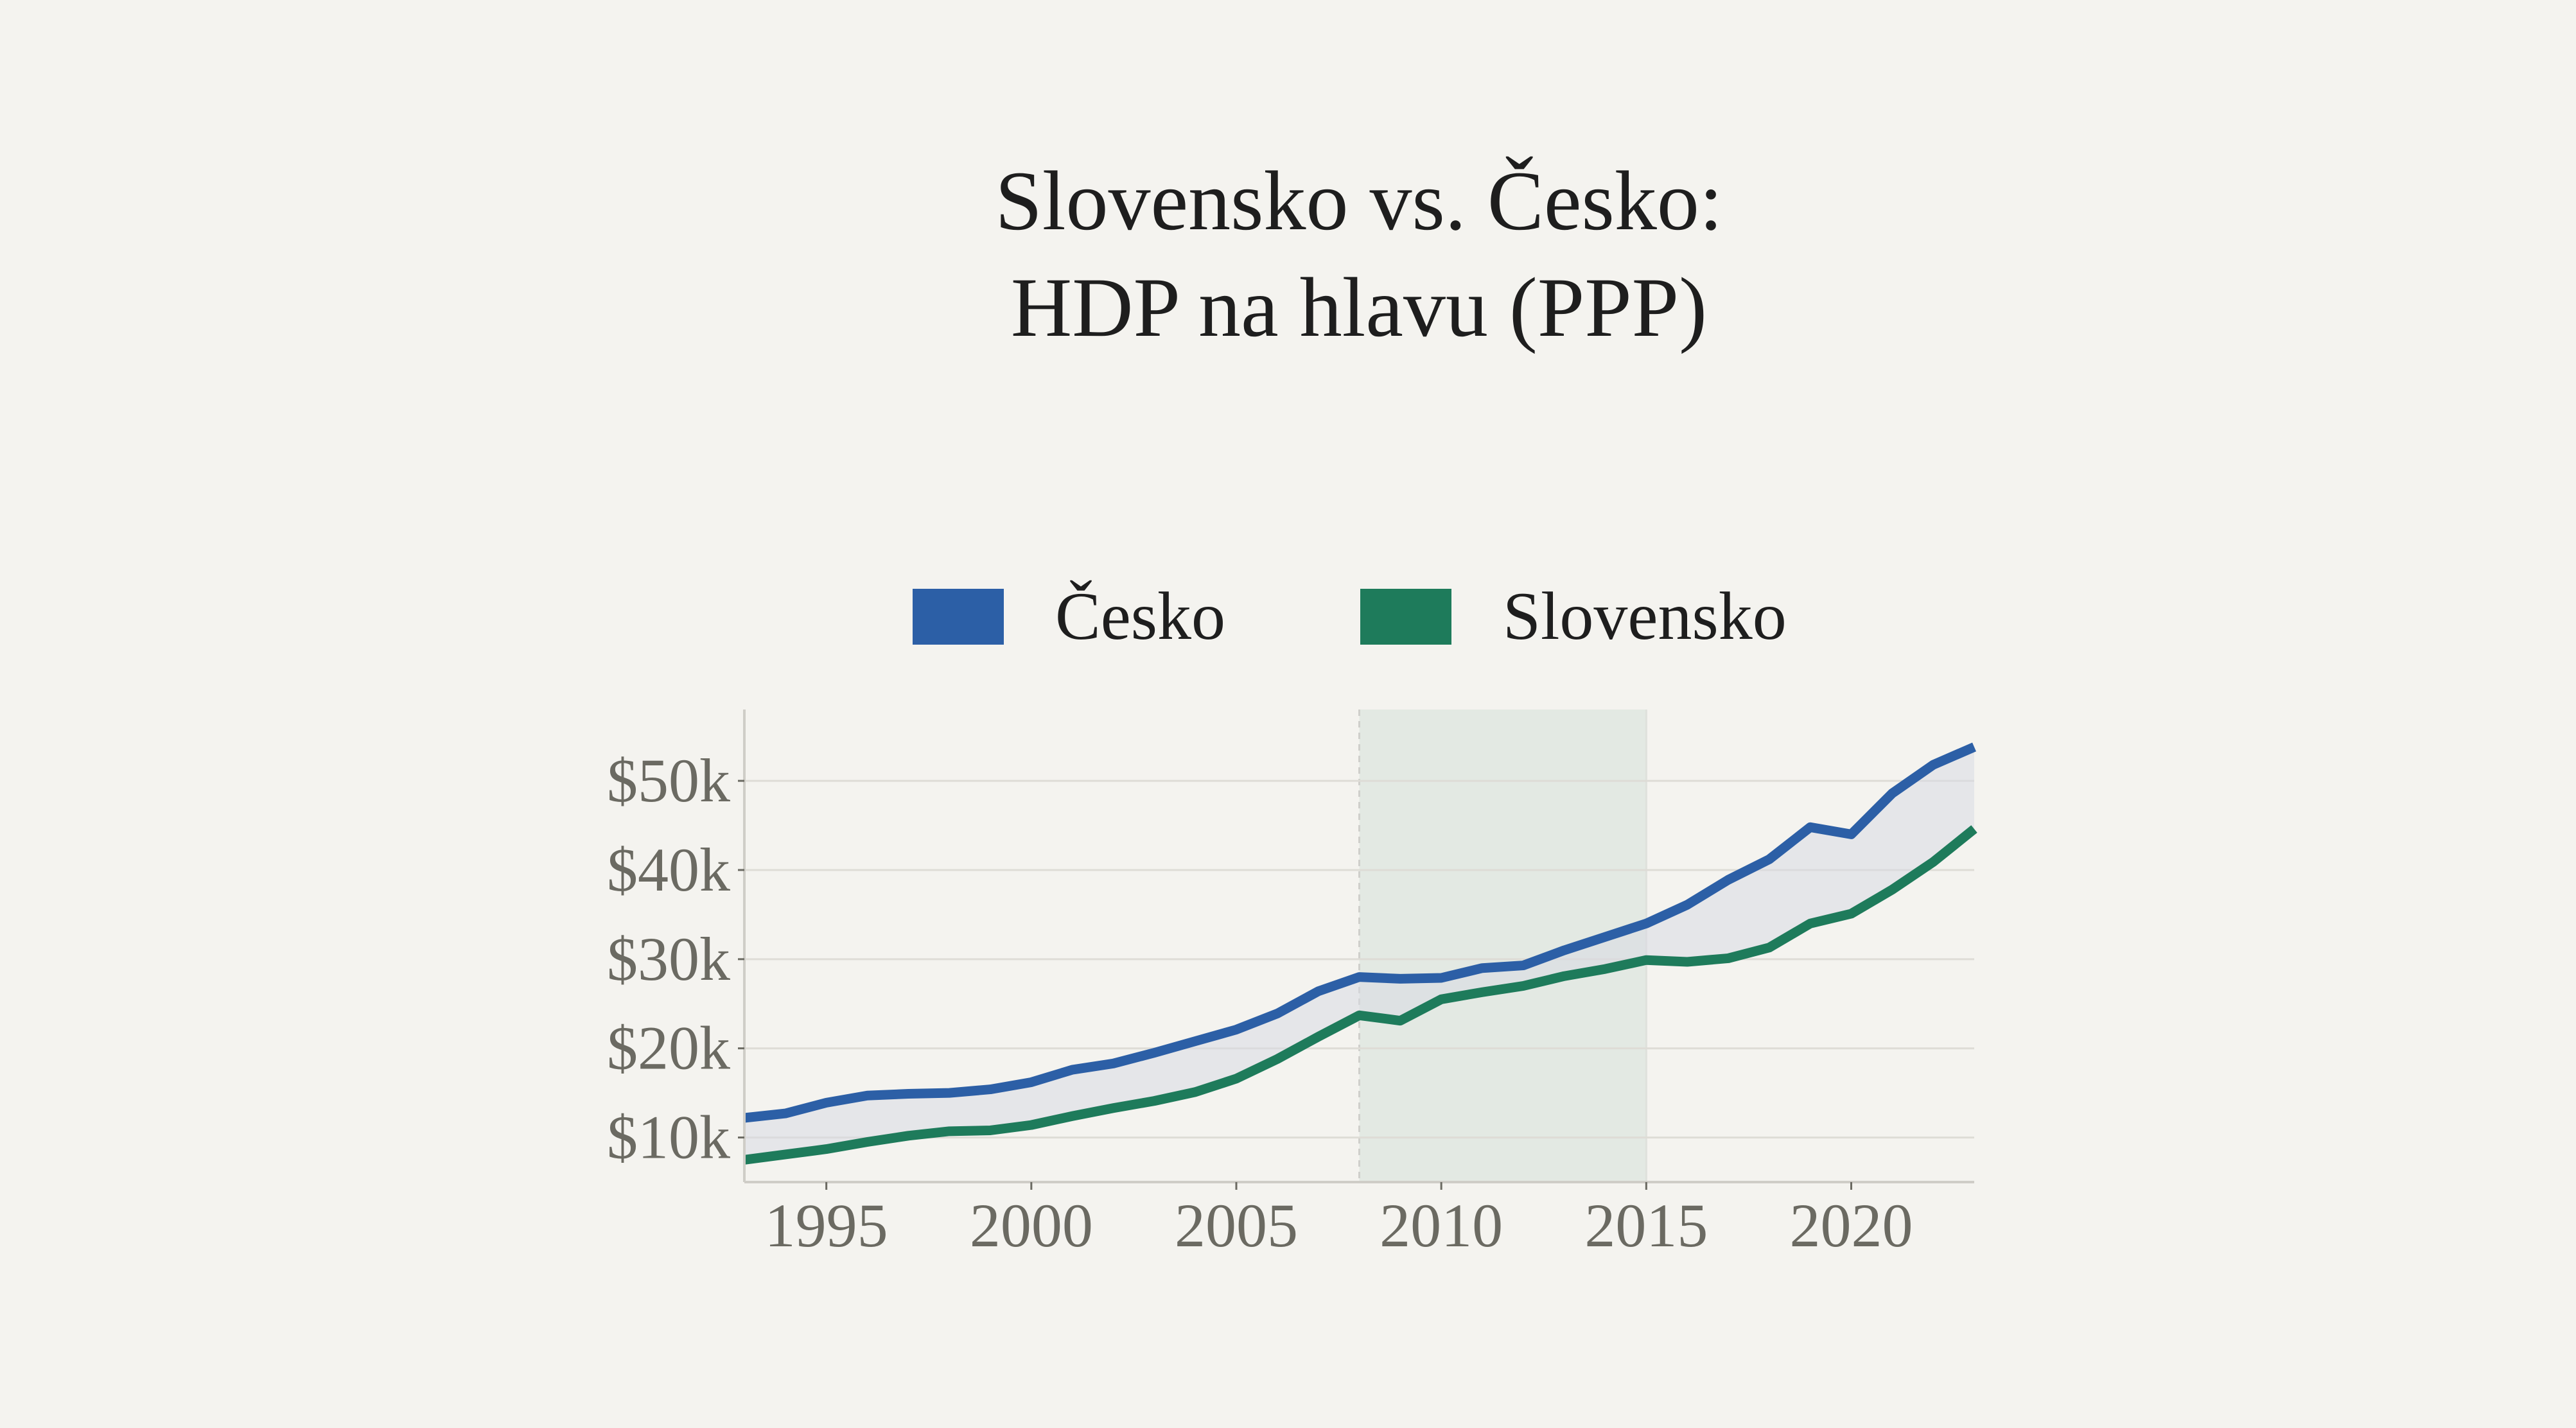 The height and width of the screenshot is (1428, 2576). I want to click on y-tick-label: $20k, so click(668, 1048).